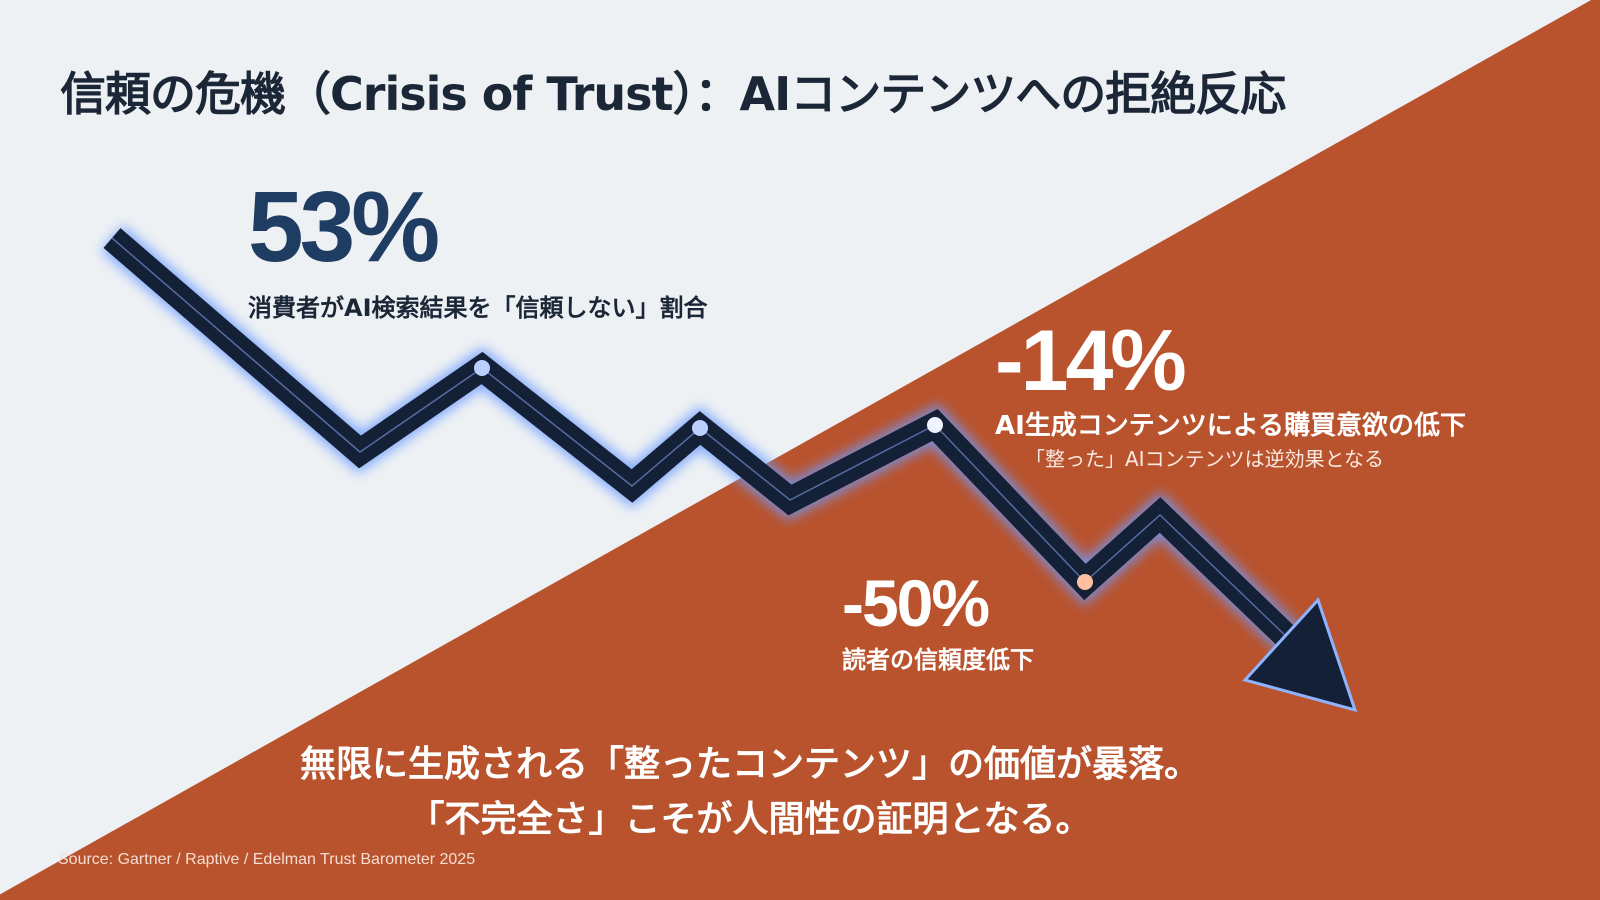  I want to click on page-title: 信頼の危機（Crisis of Trust）：AIコンテンツへの拒絶反応, so click(673, 94).